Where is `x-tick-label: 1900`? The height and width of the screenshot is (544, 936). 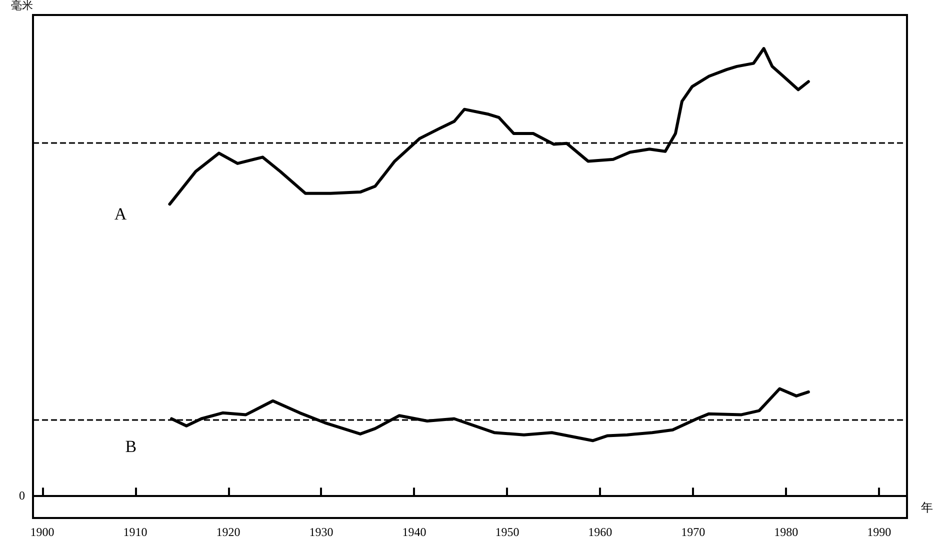 x-tick-label: 1900 is located at coordinates (42, 532).